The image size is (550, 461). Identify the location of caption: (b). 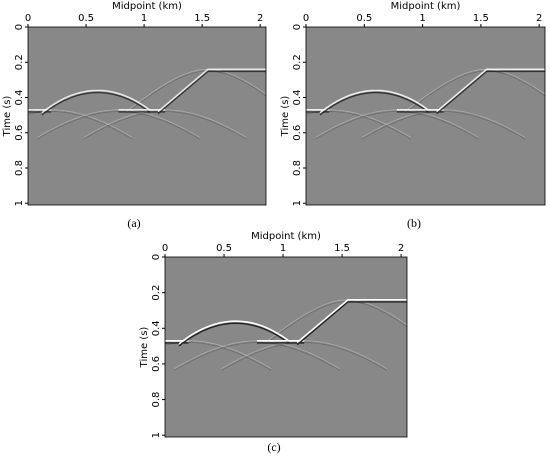
(414, 223).